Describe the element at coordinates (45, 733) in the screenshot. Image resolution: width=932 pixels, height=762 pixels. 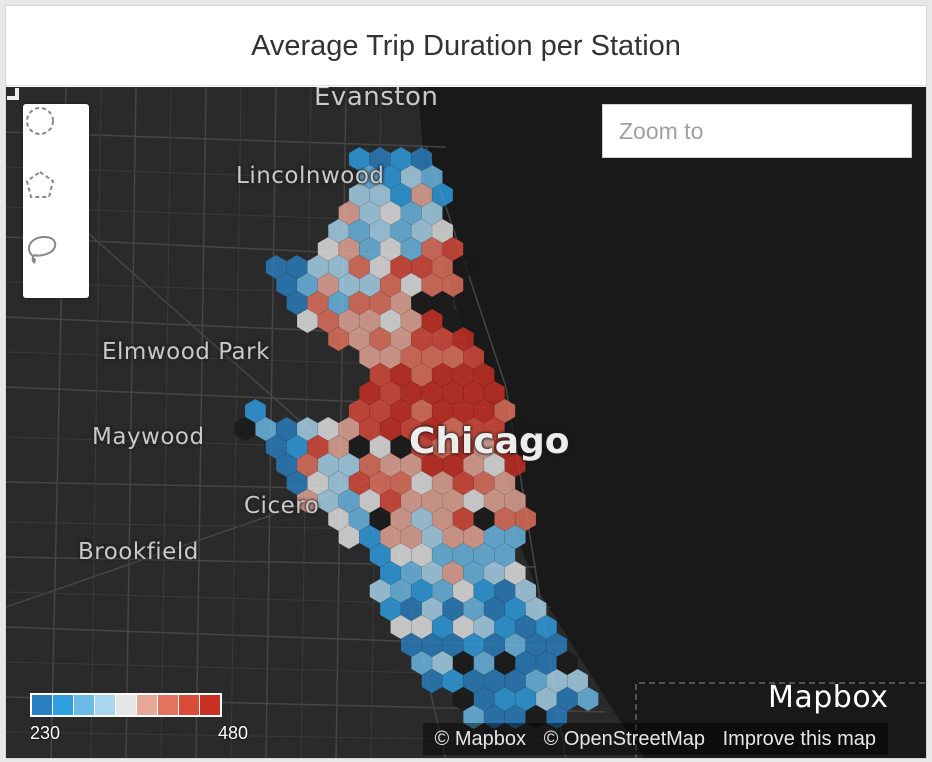
I see `legend-min-label: 230` at that location.